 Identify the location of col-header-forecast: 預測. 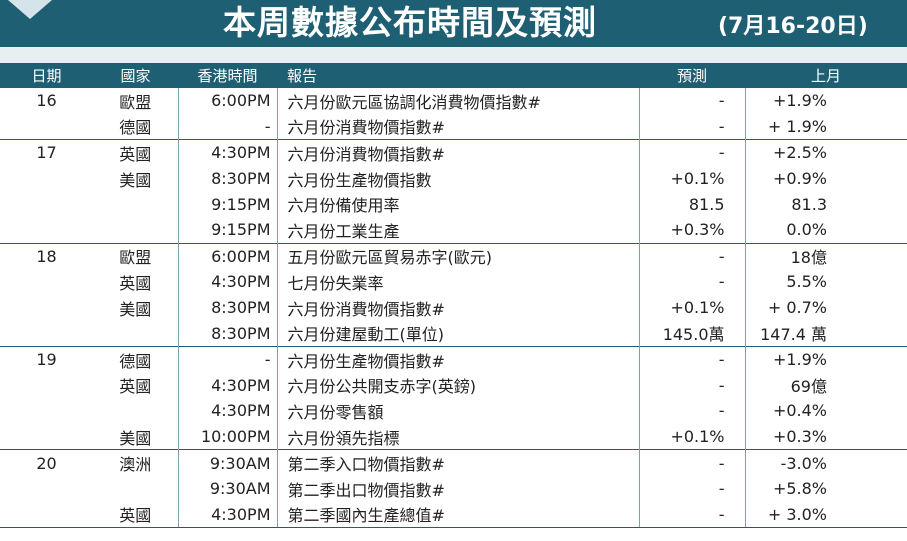
(692, 75).